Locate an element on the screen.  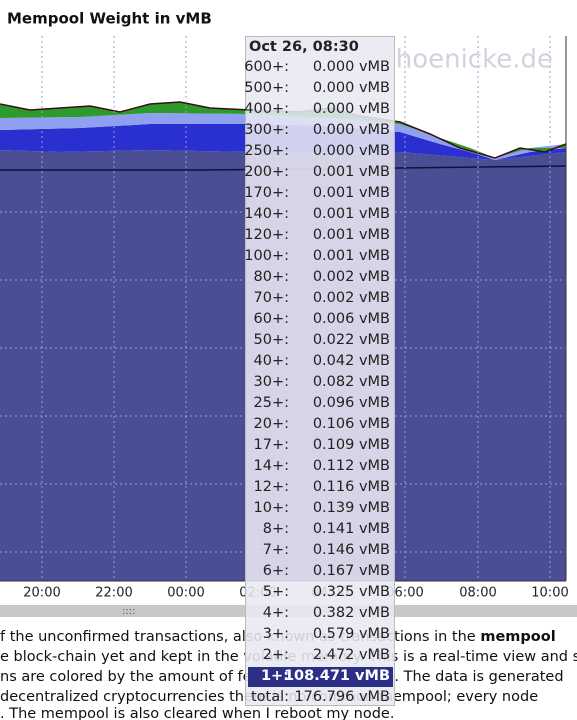
x-tick-label: 00:00 is located at coordinates (185, 593).